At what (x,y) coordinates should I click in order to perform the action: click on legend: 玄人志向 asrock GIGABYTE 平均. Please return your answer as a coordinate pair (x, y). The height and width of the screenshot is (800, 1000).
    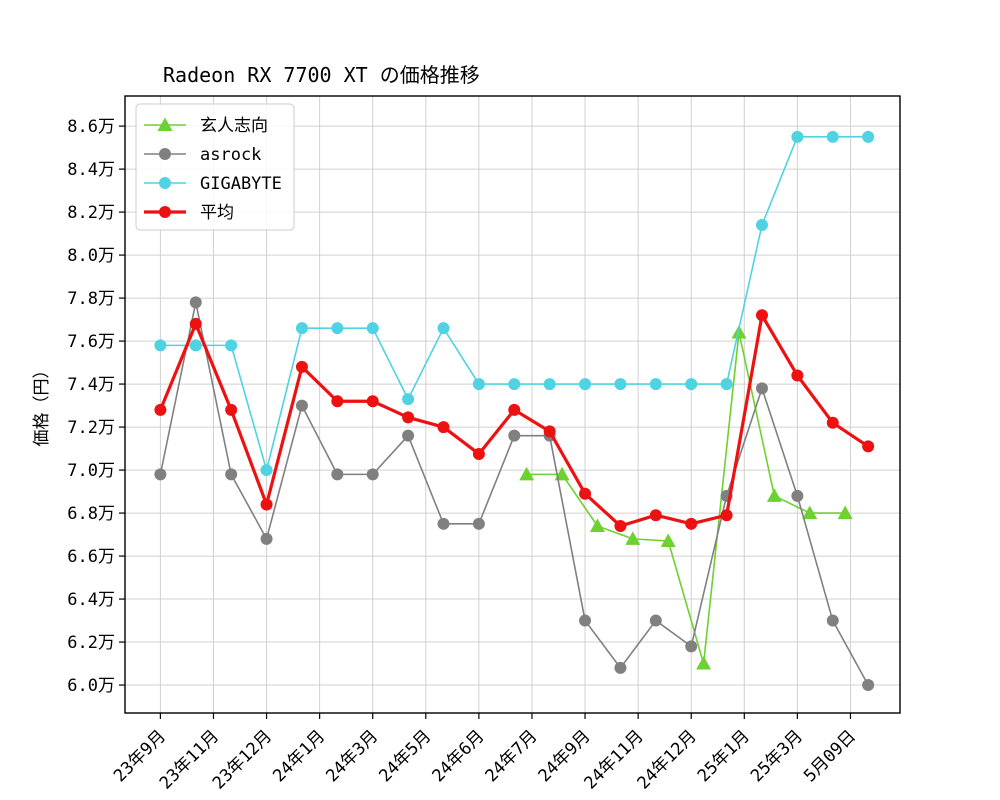
    Looking at the image, I should click on (215, 167).